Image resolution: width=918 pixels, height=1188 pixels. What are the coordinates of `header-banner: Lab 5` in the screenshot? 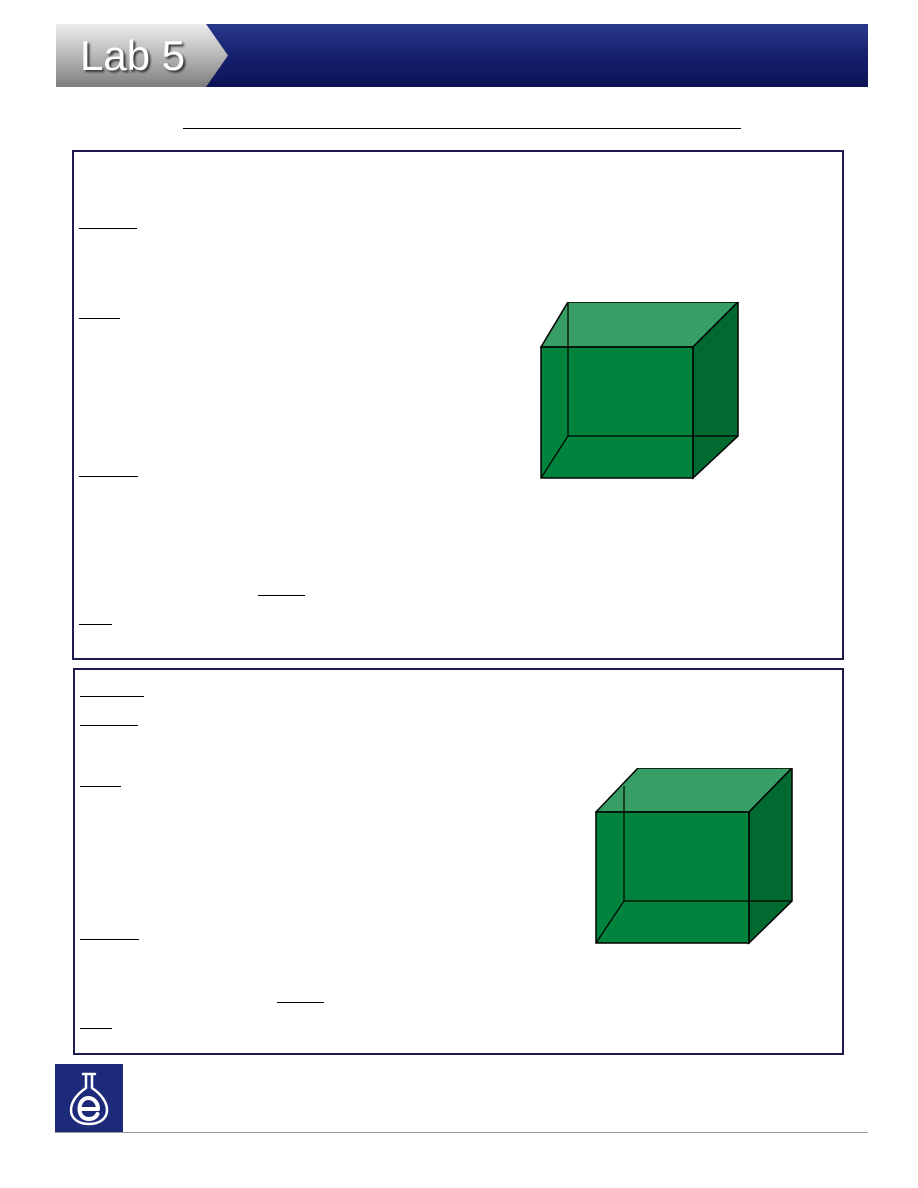 It's located at (462, 55).